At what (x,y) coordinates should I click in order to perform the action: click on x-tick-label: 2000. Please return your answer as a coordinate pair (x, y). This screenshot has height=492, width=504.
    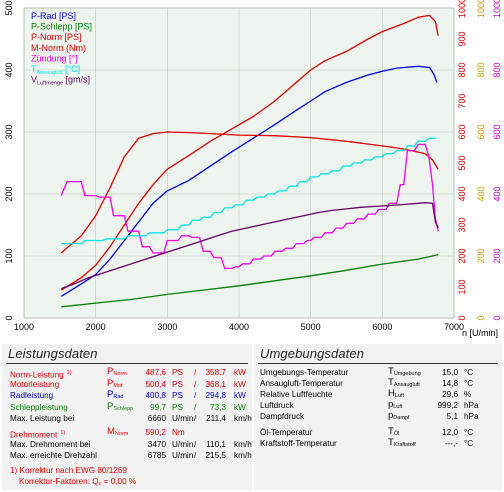
    Looking at the image, I should click on (96, 327).